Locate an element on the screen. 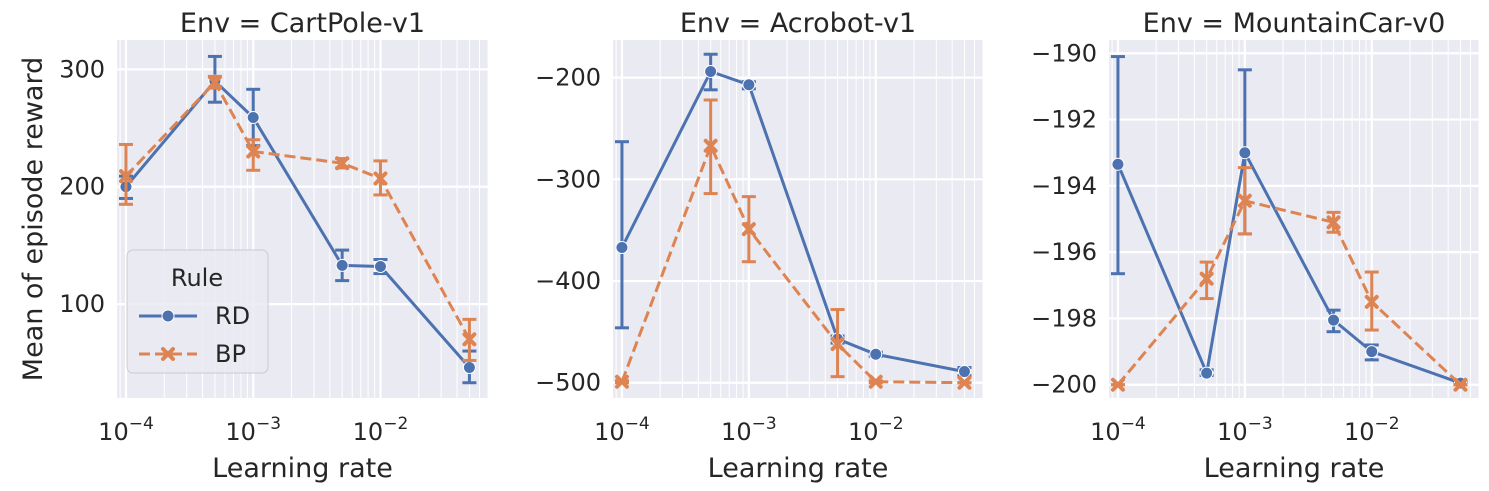 The image size is (1489, 491). y-tick-label: 100 is located at coordinates (82, 304).